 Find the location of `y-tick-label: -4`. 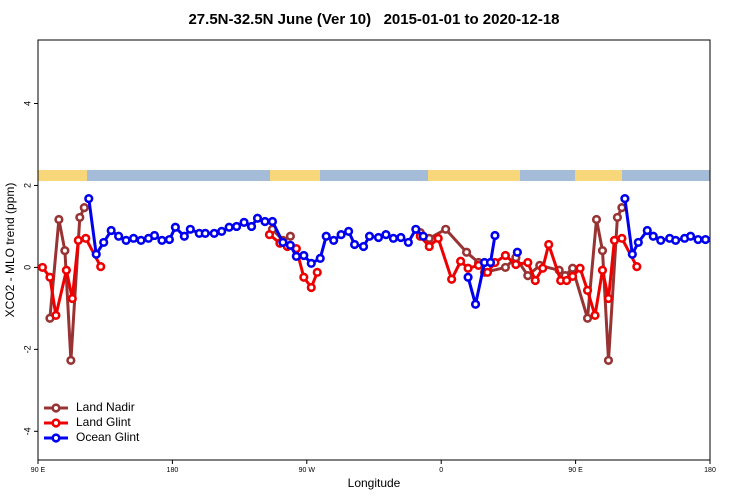

y-tick-label: -4 is located at coordinates (27, 431).